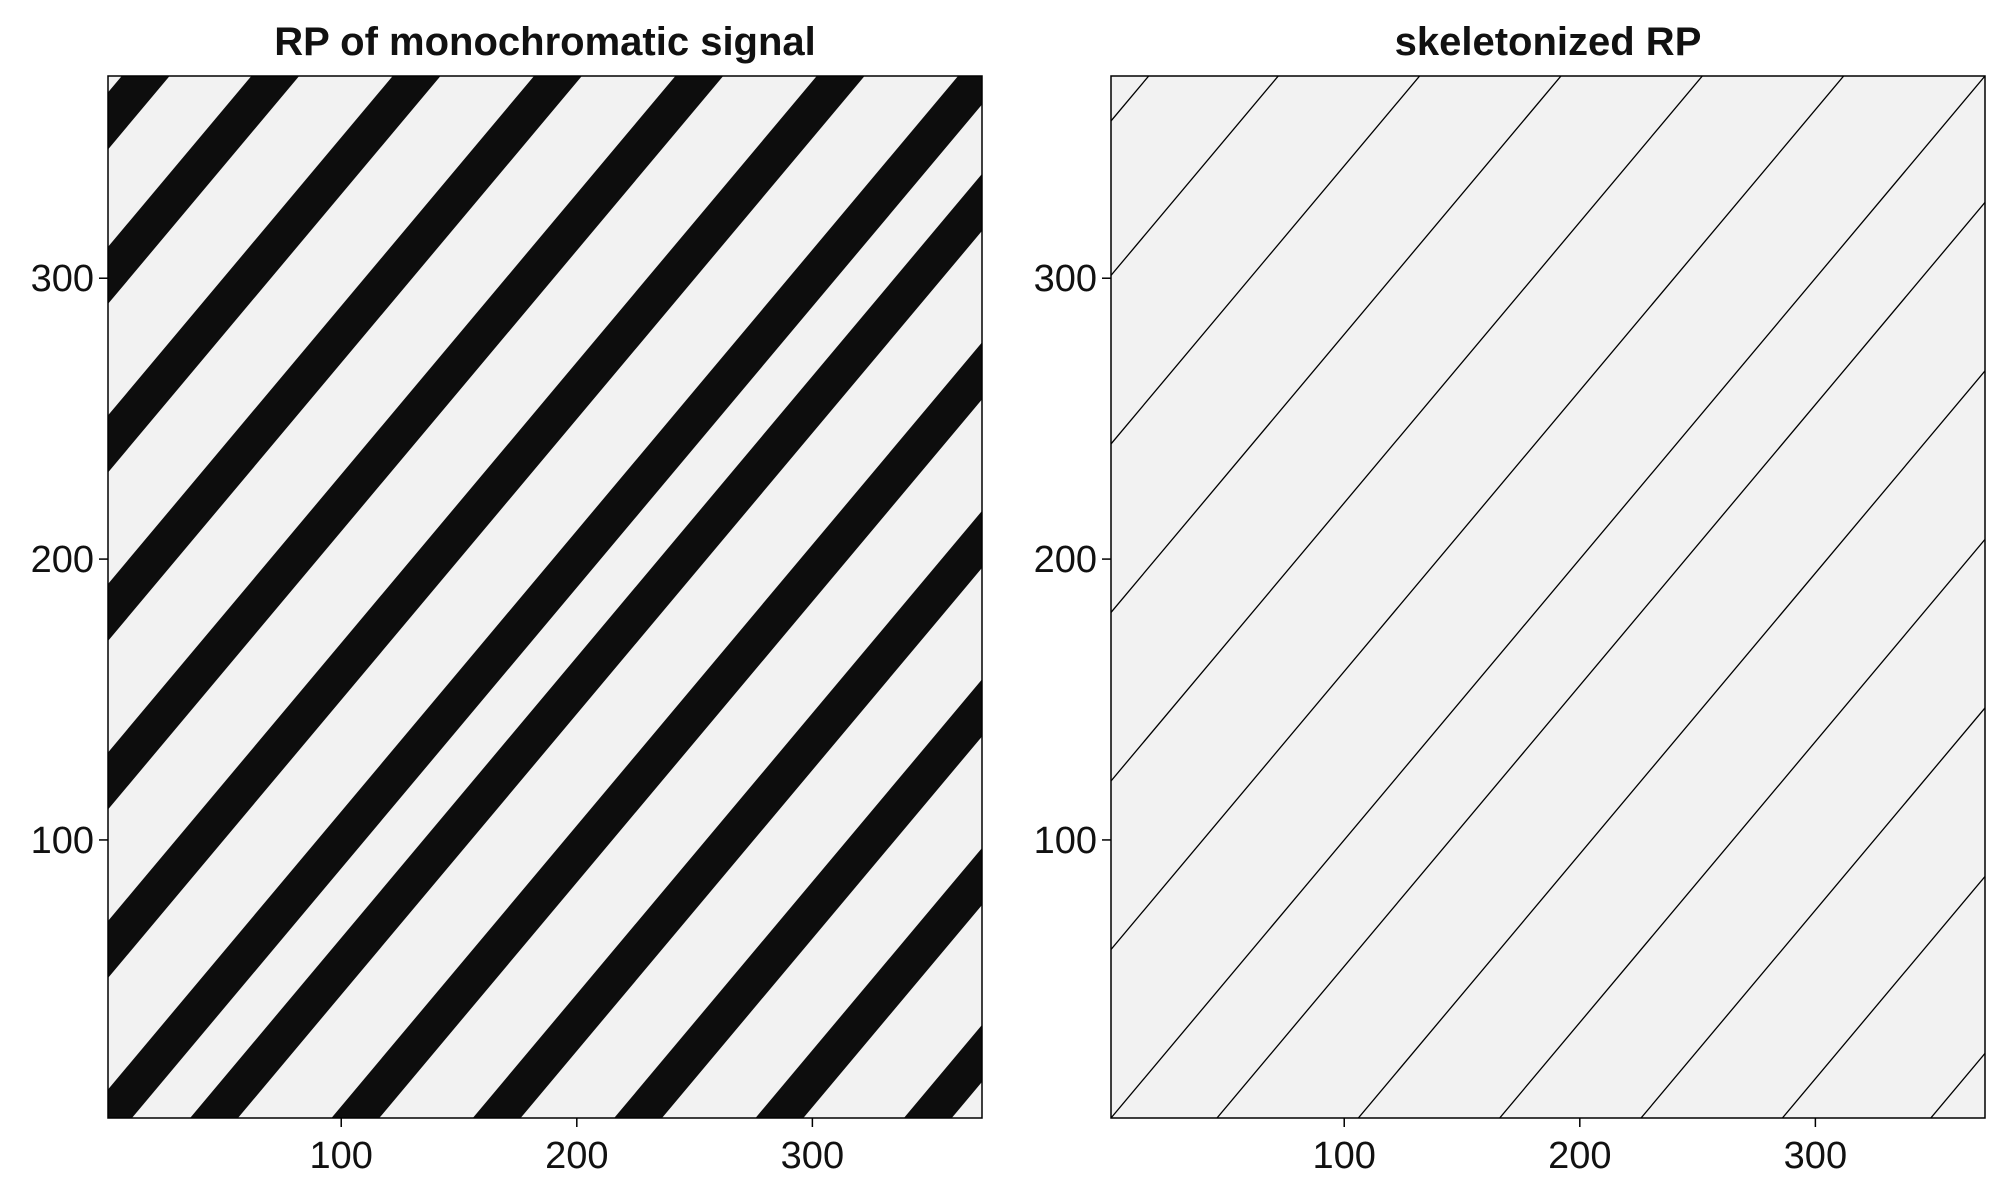 The height and width of the screenshot is (1200, 2000). Describe the element at coordinates (545, 42) in the screenshot. I see `panel-title: RP of monochromatic signal` at that location.